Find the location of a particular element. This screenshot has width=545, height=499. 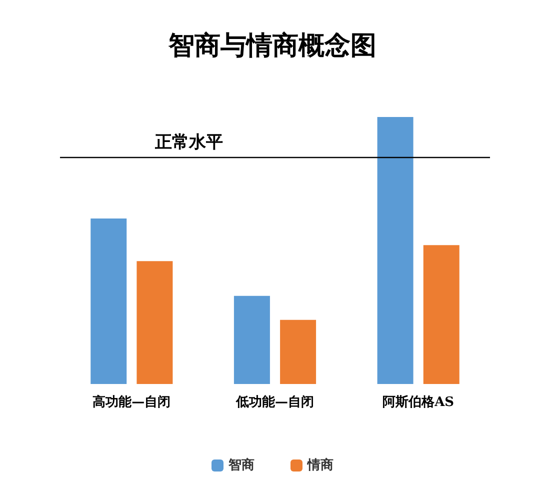

x-tick-label: 低功能—自闭 is located at coordinates (274, 402).